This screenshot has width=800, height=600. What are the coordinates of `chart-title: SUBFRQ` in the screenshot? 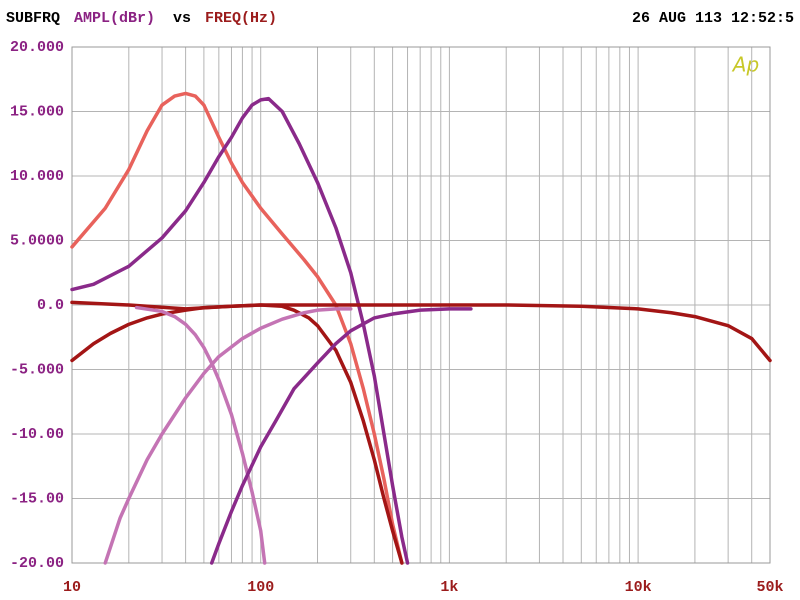 It's located at (33, 18).